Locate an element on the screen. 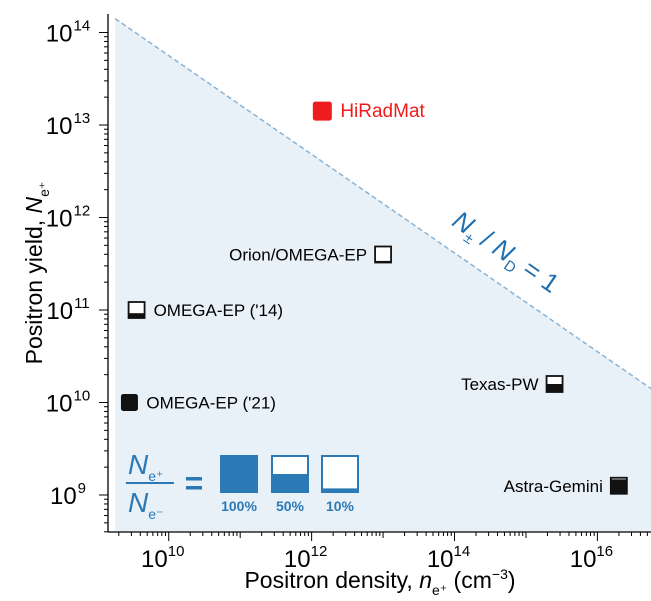 The height and width of the screenshot is (601, 651). ratio-box-label: 50% is located at coordinates (290, 506).